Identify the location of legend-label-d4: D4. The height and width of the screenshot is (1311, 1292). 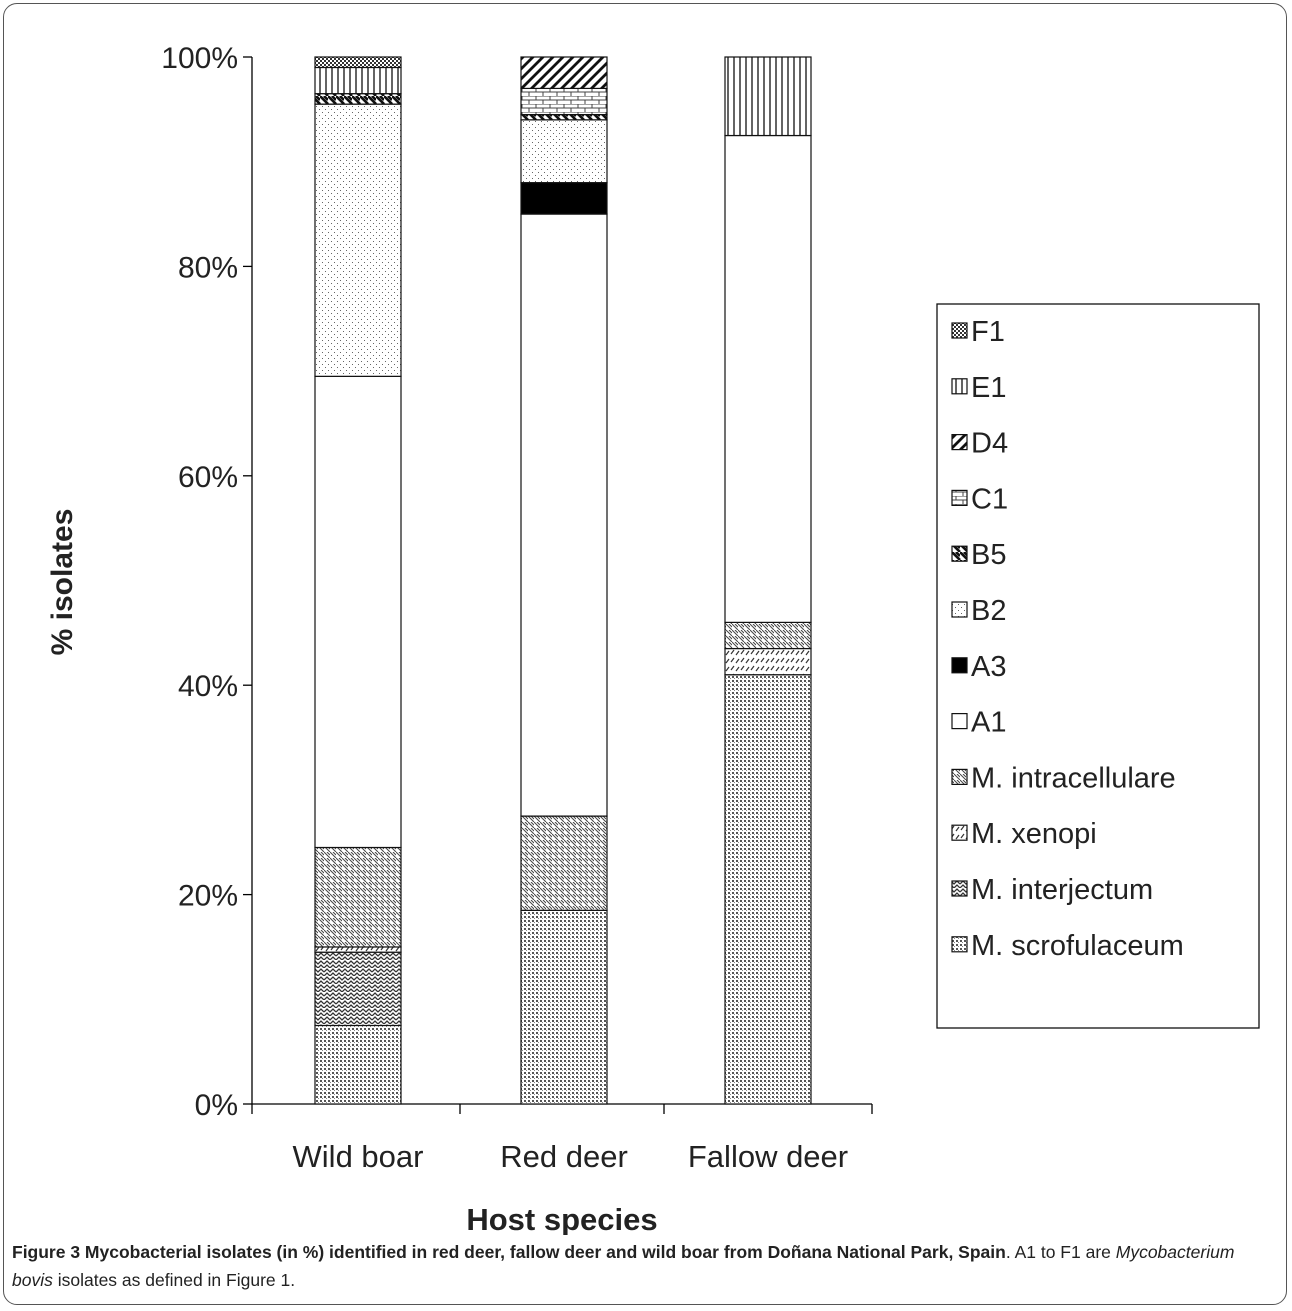
(989, 444).